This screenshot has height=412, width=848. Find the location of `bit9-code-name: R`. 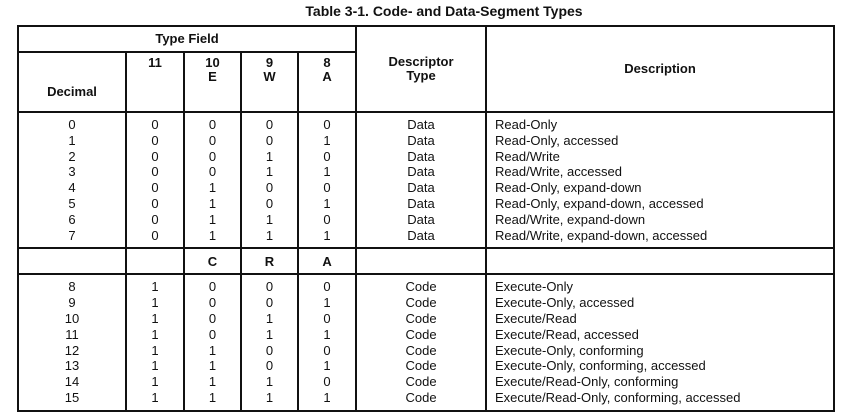

bit9-code-name: R is located at coordinates (269, 261).